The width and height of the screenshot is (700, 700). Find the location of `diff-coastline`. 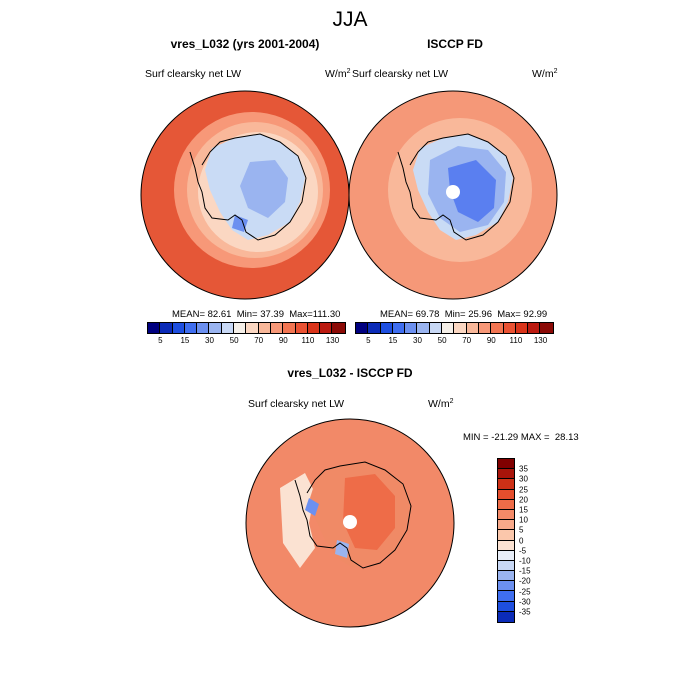

diff-coastline is located at coordinates (353, 515).